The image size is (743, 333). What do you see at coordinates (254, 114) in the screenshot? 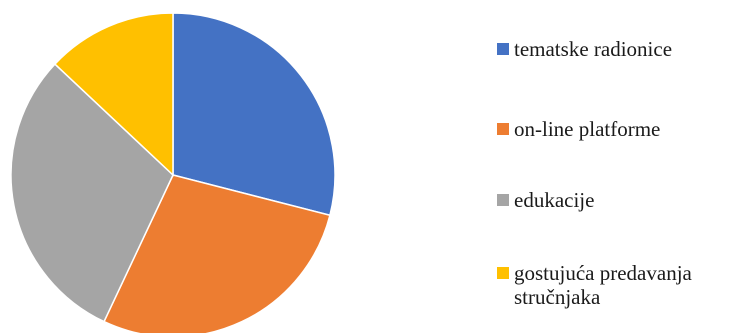
I see `pie-slice-tematske-radionice` at bounding box center [254, 114].